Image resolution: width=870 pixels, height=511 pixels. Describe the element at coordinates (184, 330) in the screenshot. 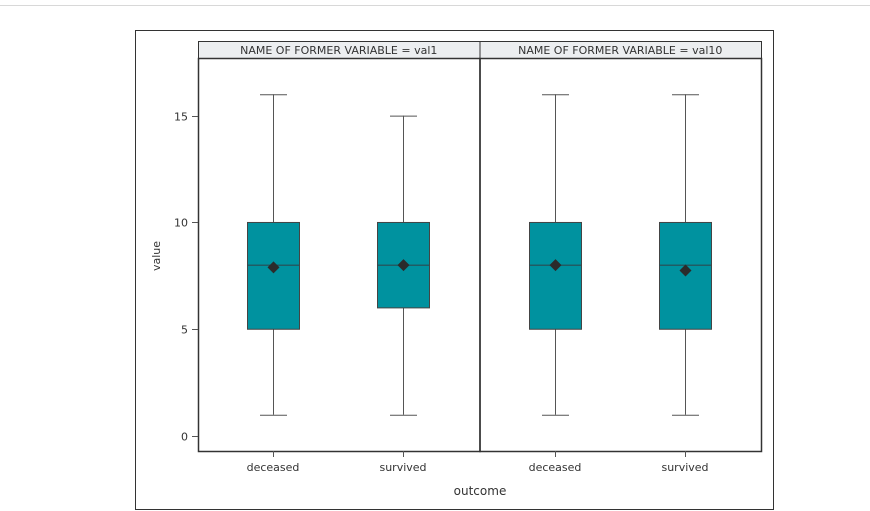

I see `y-tick-label: 5` at that location.